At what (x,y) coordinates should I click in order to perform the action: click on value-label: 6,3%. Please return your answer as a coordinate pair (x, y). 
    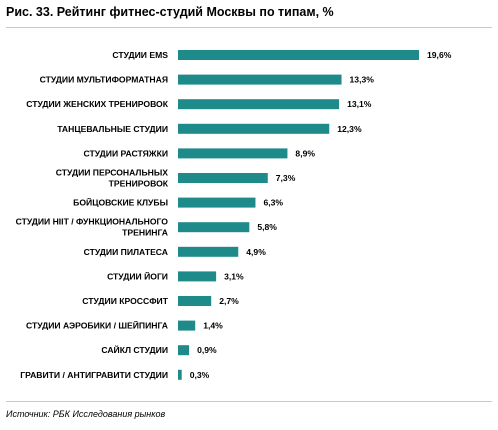
    Looking at the image, I should click on (273, 203).